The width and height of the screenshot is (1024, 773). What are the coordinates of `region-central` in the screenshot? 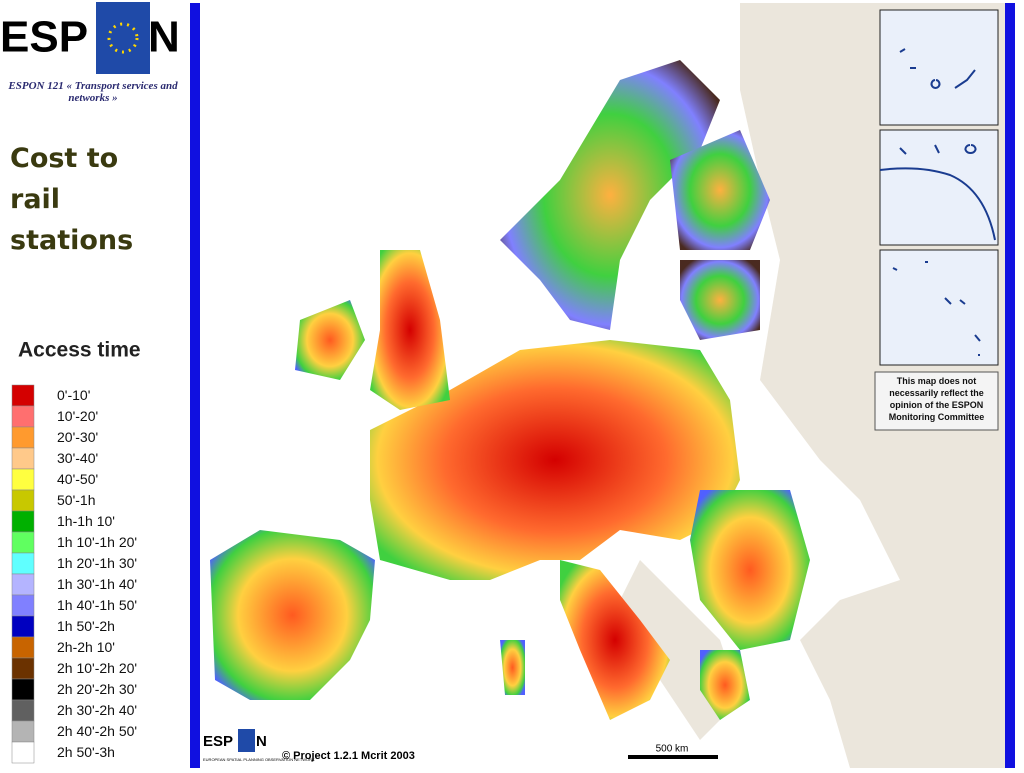 It's located at (555, 460).